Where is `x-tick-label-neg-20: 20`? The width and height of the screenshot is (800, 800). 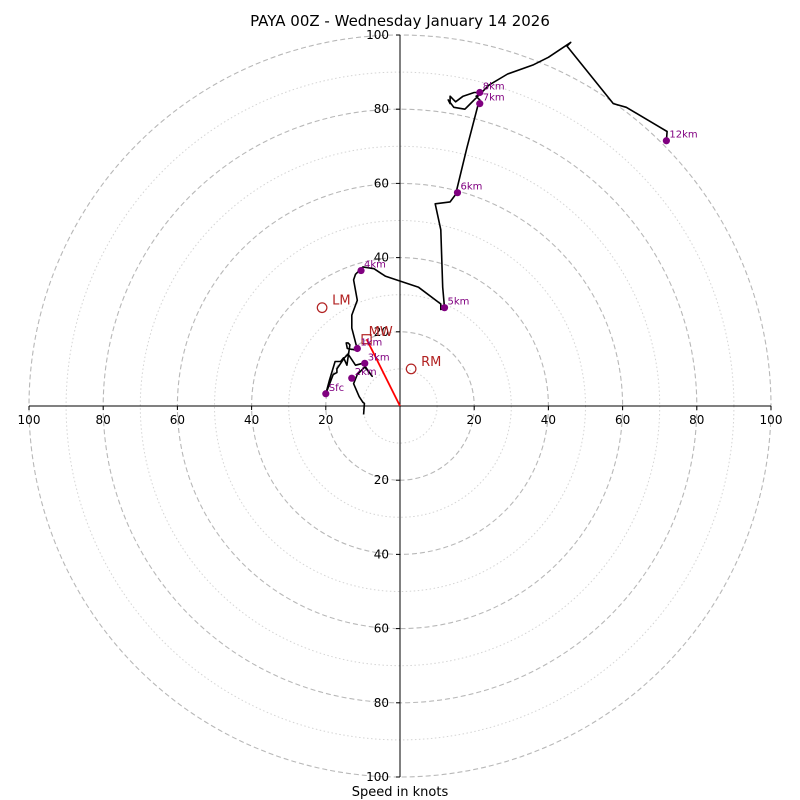 x-tick-label-neg-20: 20 is located at coordinates (325, 420).